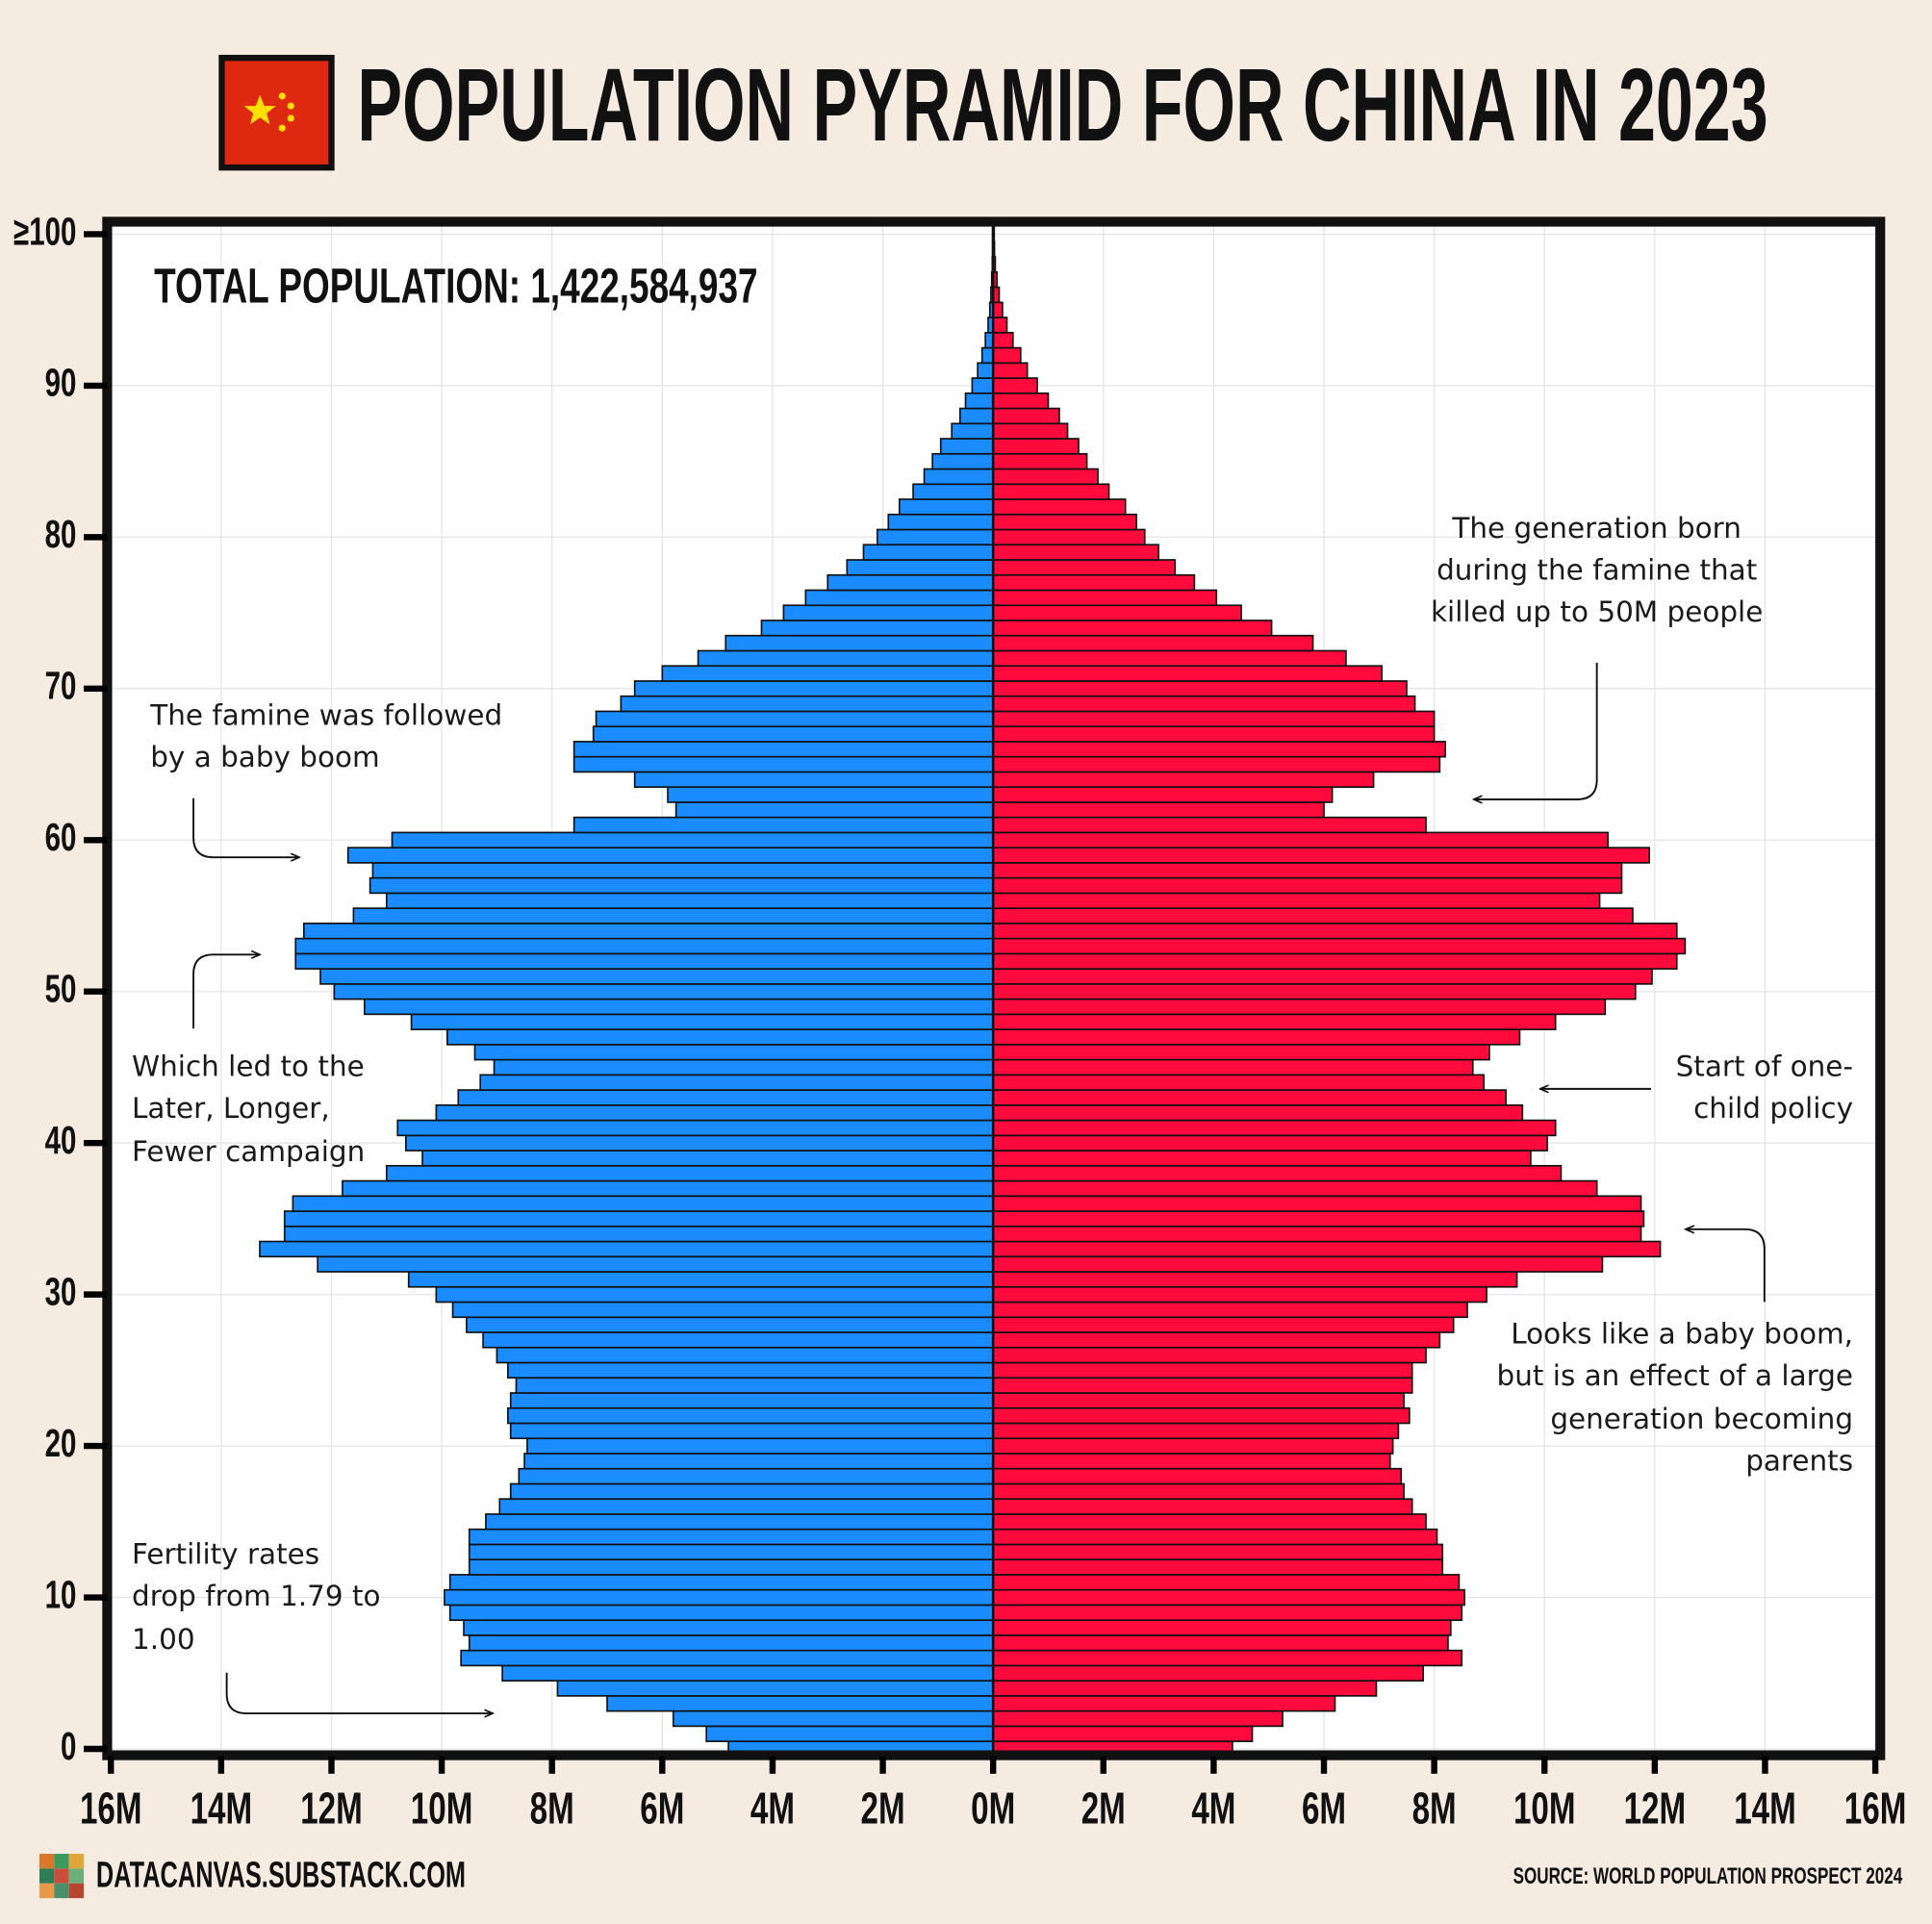  Describe the element at coordinates (248, 1067) in the screenshot. I see `annotation-line: Which led to the` at that location.